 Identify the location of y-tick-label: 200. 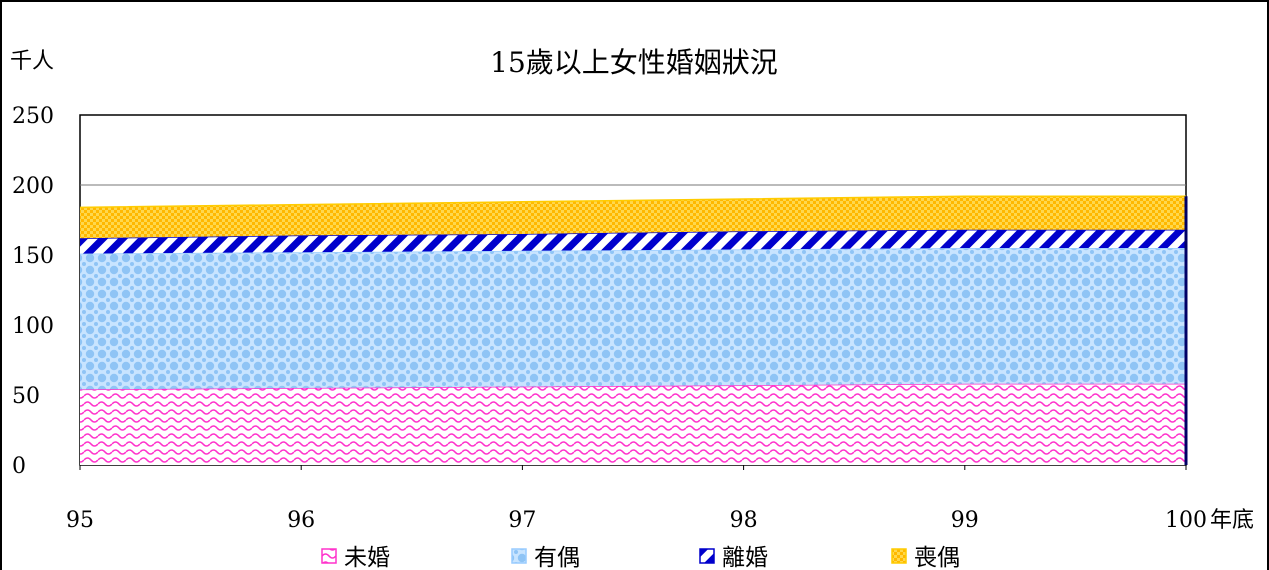
(33, 186).